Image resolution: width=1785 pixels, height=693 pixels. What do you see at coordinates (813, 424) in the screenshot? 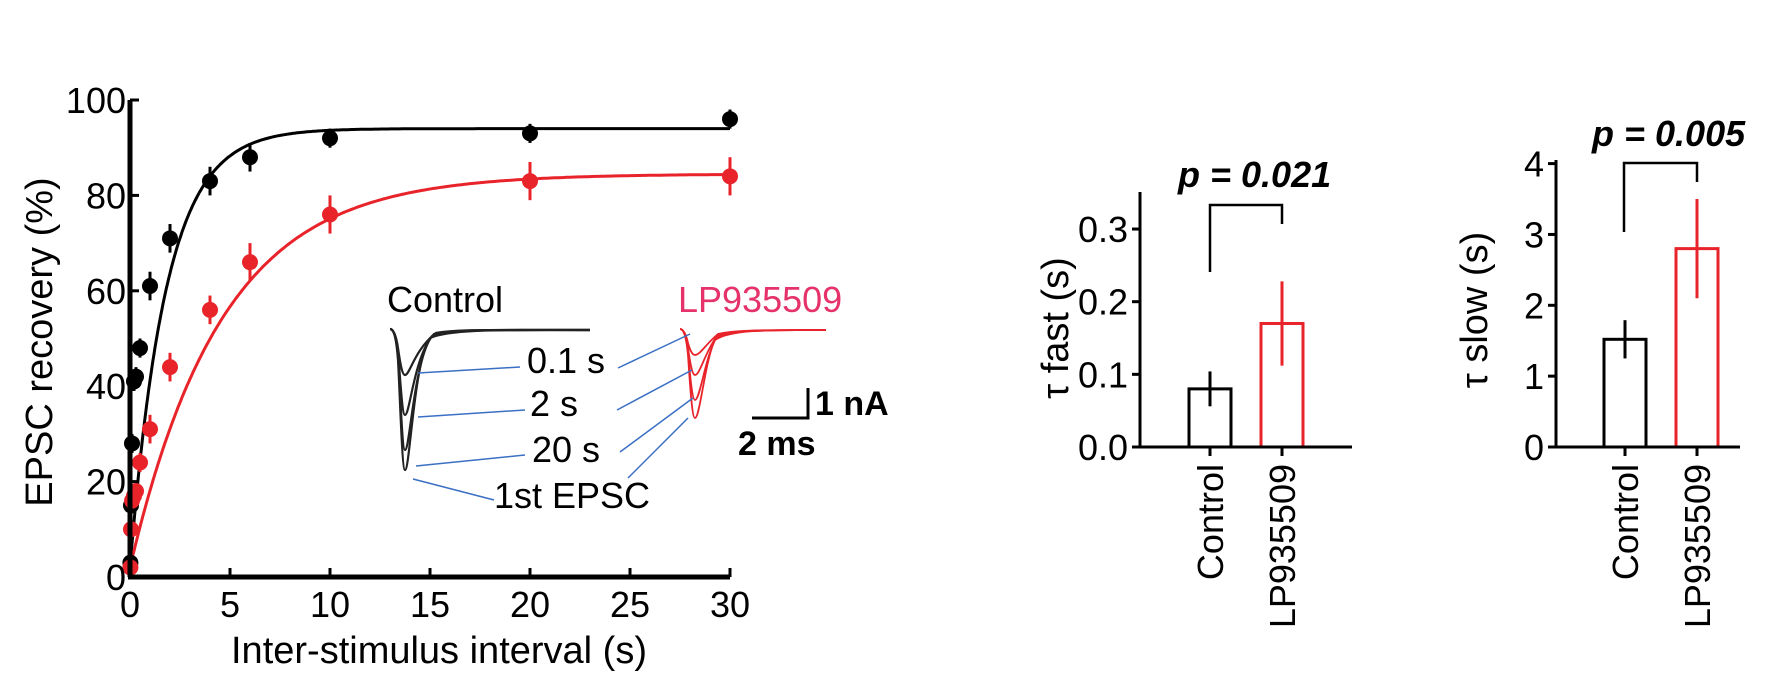
I see `scale-bar: 1 nA 2 ms` at bounding box center [813, 424].